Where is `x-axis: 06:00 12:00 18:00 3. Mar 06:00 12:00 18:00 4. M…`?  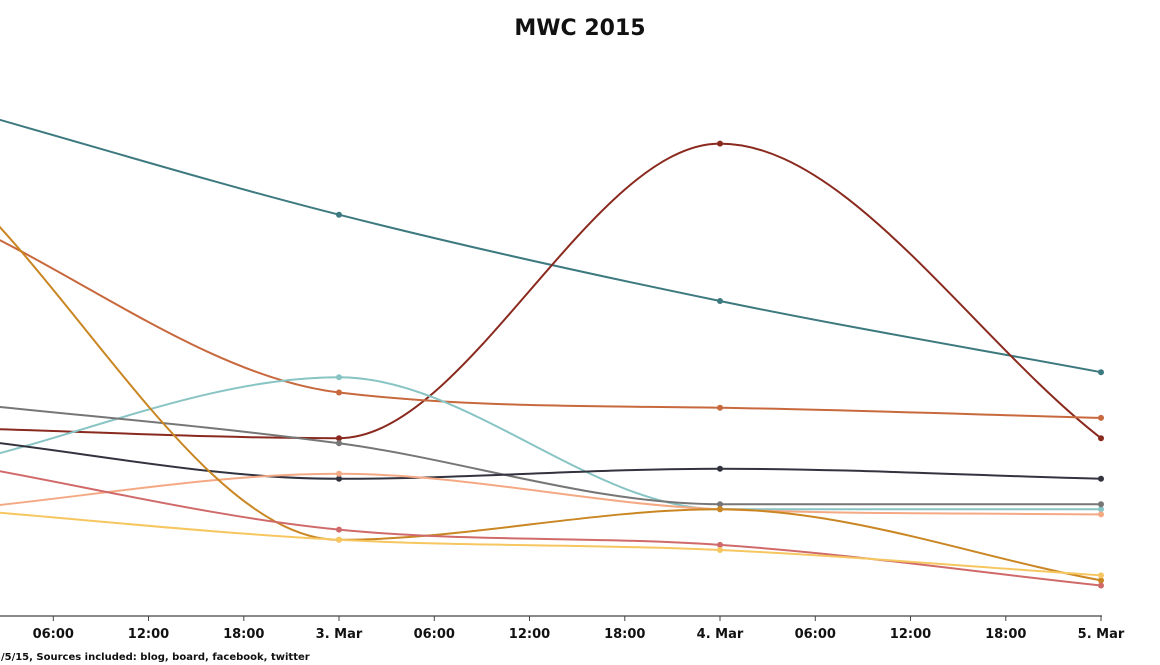 x-axis: 06:00 12:00 18:00 3. Mar 06:00 12:00 18:00 4. M… is located at coordinates (579, 629).